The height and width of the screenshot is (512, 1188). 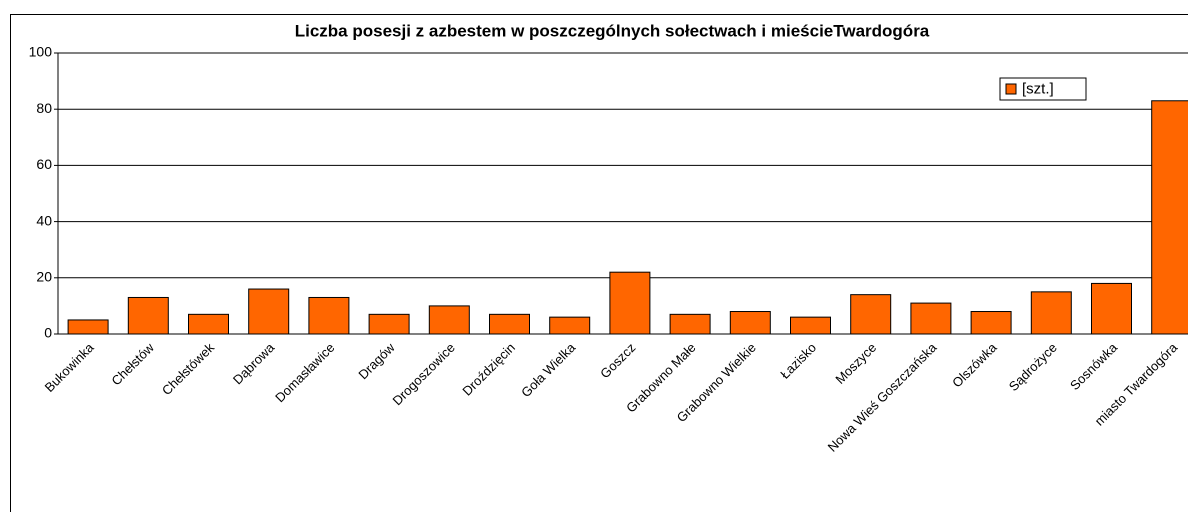 What do you see at coordinates (41, 52) in the screenshot?
I see `y-tick-label: 100` at bounding box center [41, 52].